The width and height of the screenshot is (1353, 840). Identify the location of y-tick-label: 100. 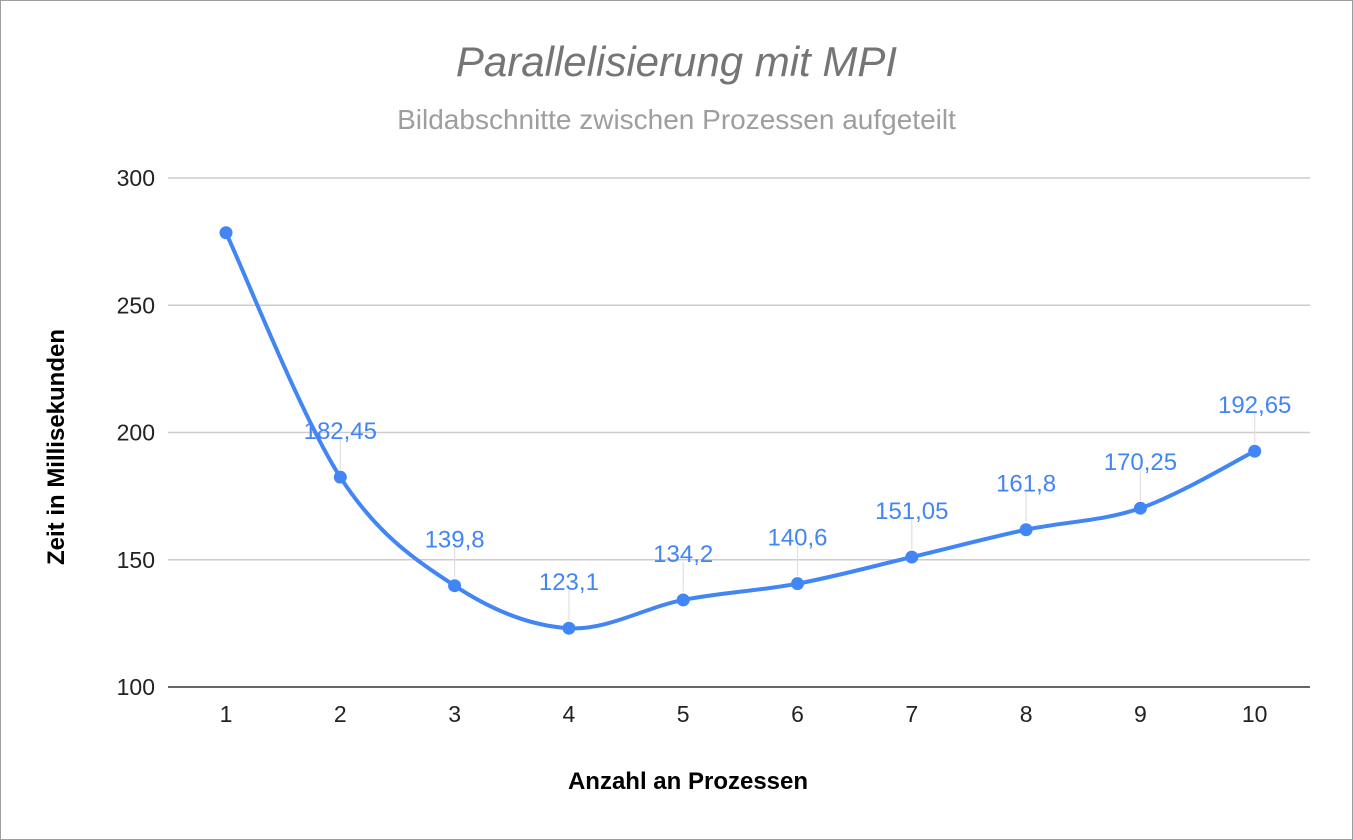
(136, 687).